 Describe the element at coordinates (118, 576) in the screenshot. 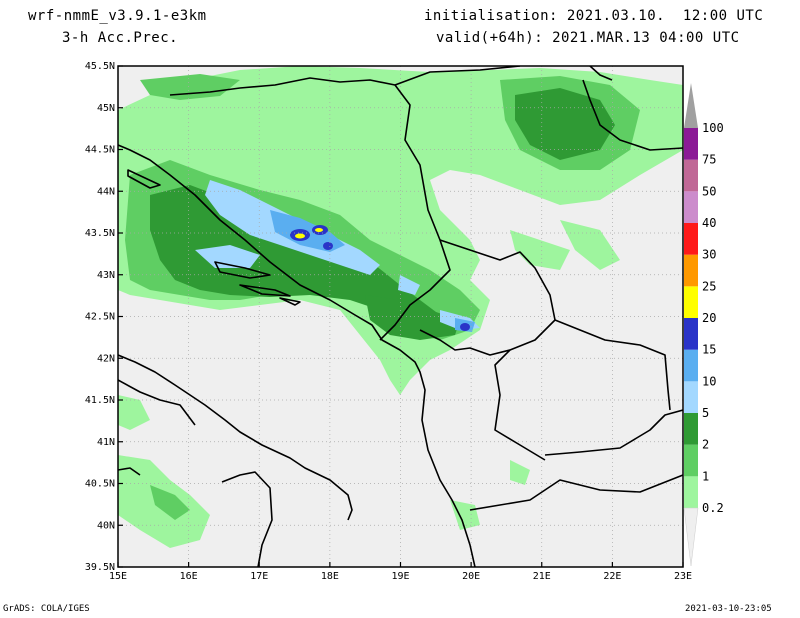

I see `lon-tick-label: 15E` at that location.